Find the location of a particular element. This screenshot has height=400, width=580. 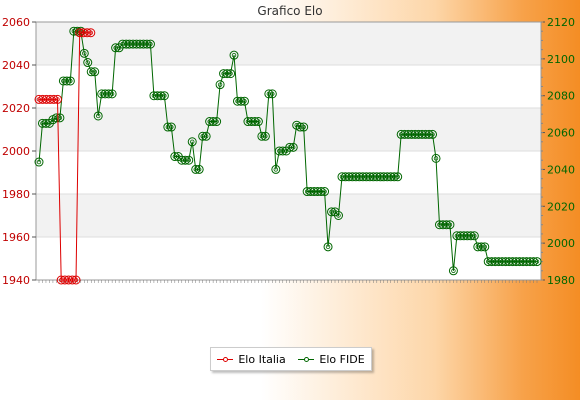

left-axis-tick-label: 1940 is located at coordinates (16, 280).